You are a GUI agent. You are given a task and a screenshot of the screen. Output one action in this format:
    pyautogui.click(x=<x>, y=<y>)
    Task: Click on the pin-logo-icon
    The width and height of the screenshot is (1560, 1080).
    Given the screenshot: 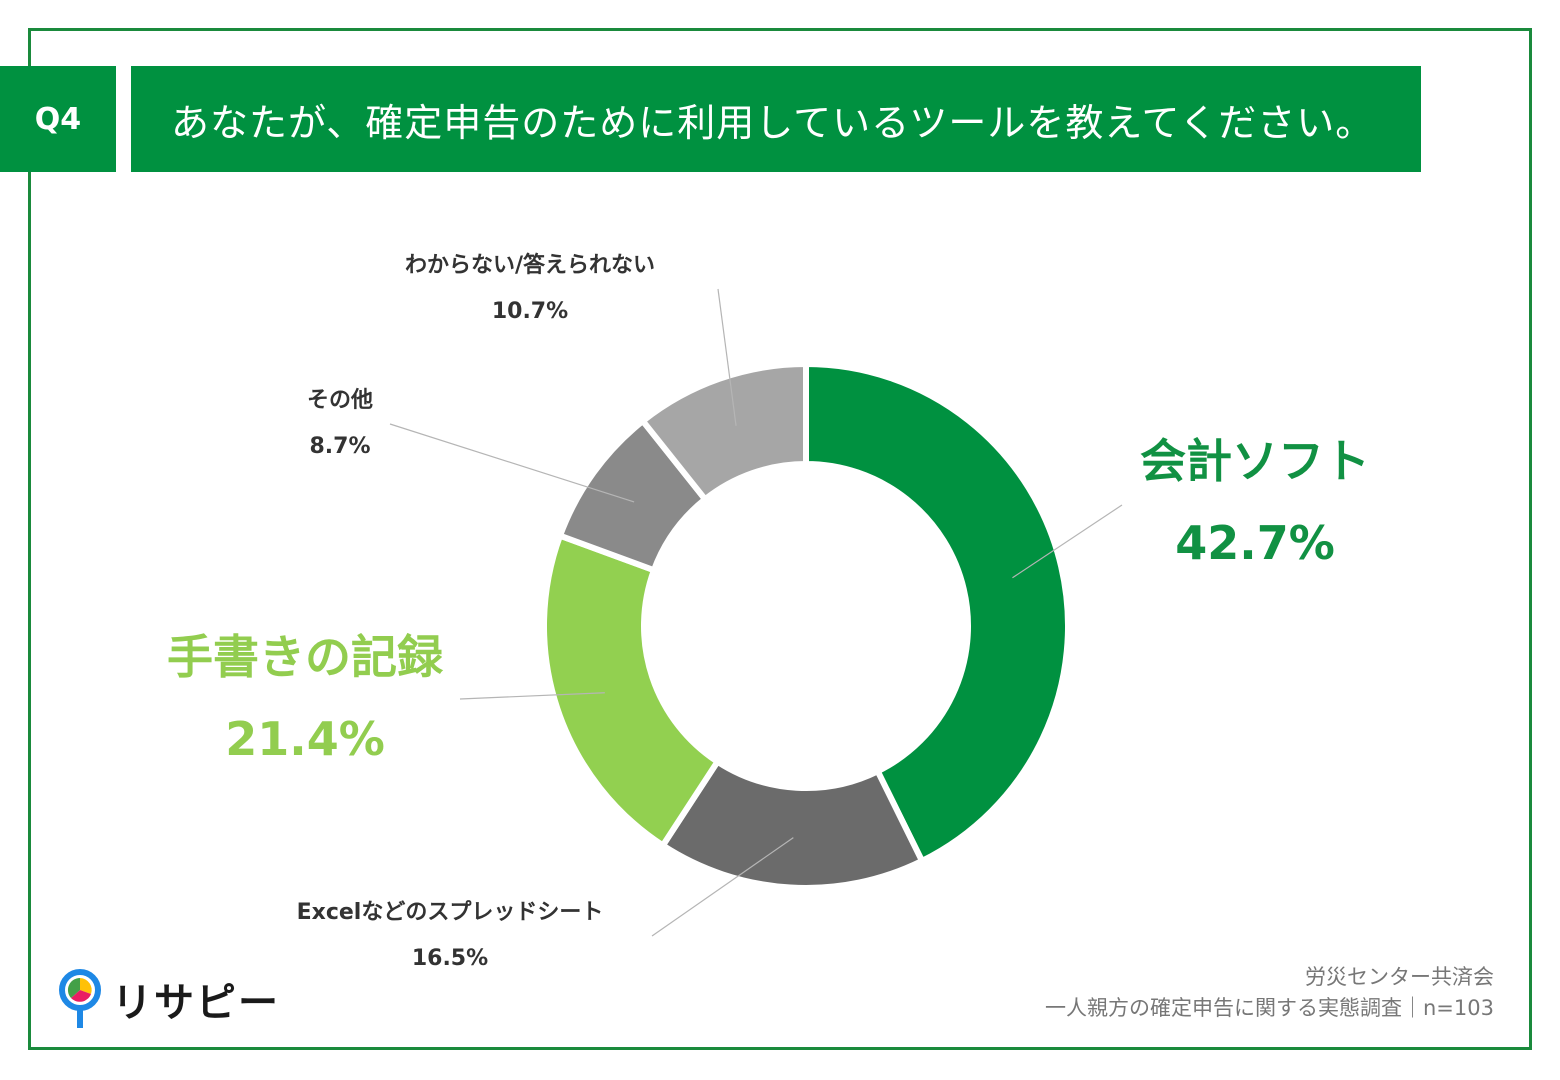 What is the action you would take?
    pyautogui.click(x=80, y=998)
    